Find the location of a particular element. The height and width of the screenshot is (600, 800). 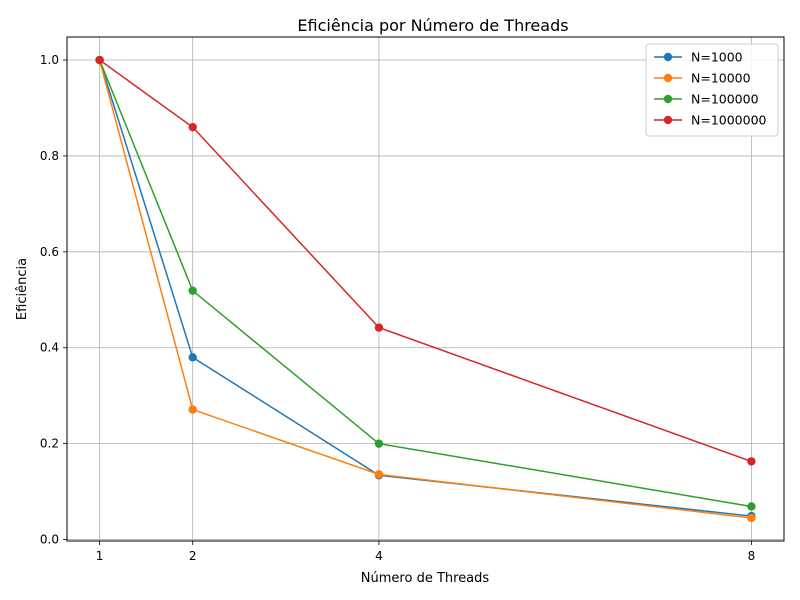

chart-title: Eficiência por Número de Threads is located at coordinates (432, 25).